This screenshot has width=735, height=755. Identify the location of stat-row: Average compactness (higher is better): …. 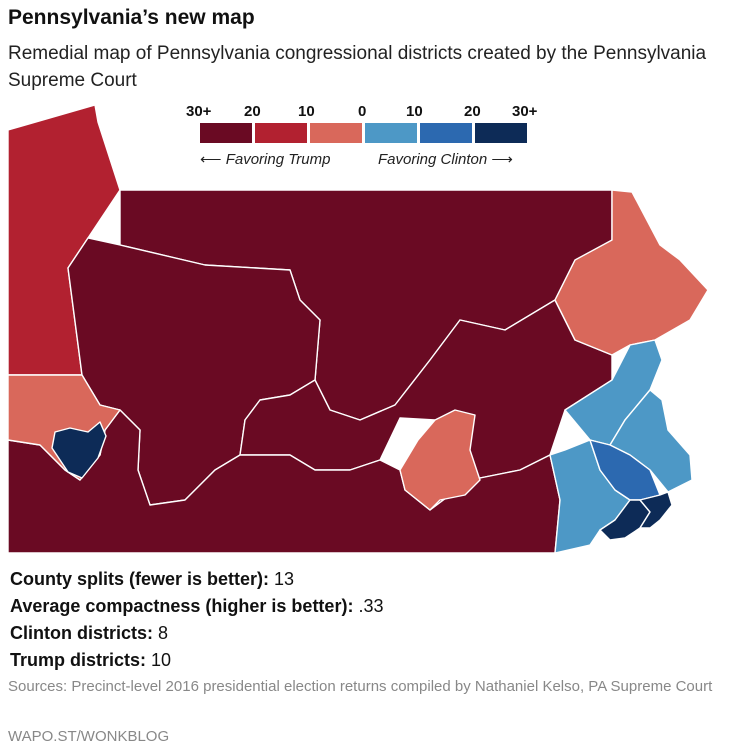
(196, 606).